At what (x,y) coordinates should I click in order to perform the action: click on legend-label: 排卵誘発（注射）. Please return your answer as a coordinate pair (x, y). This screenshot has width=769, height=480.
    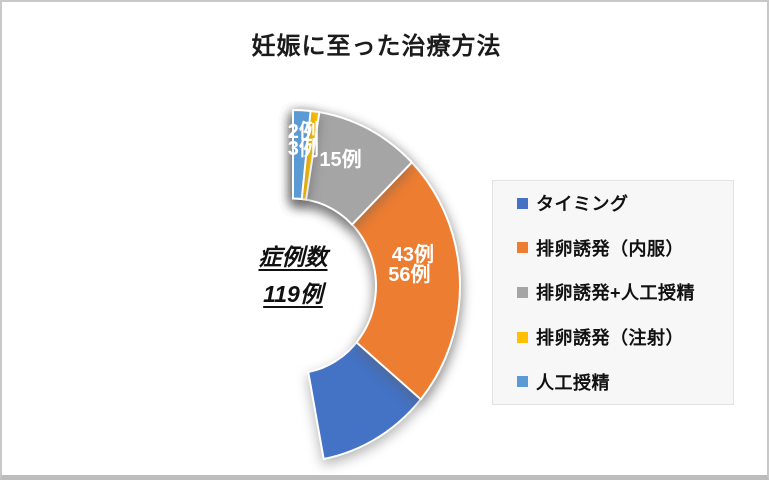
    Looking at the image, I should click on (610, 338).